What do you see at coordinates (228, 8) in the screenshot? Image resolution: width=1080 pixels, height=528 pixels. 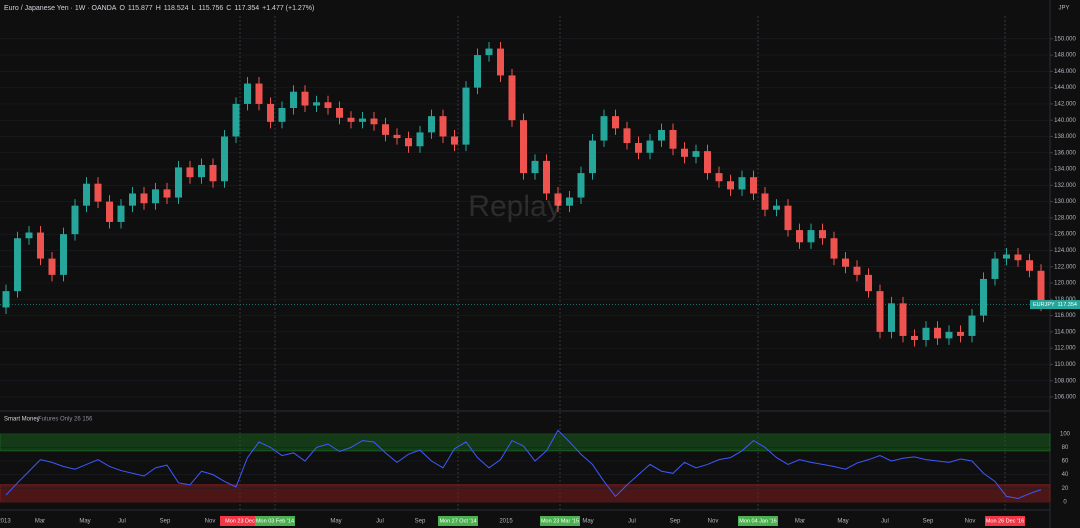 I see `header-text: C` at bounding box center [228, 8].